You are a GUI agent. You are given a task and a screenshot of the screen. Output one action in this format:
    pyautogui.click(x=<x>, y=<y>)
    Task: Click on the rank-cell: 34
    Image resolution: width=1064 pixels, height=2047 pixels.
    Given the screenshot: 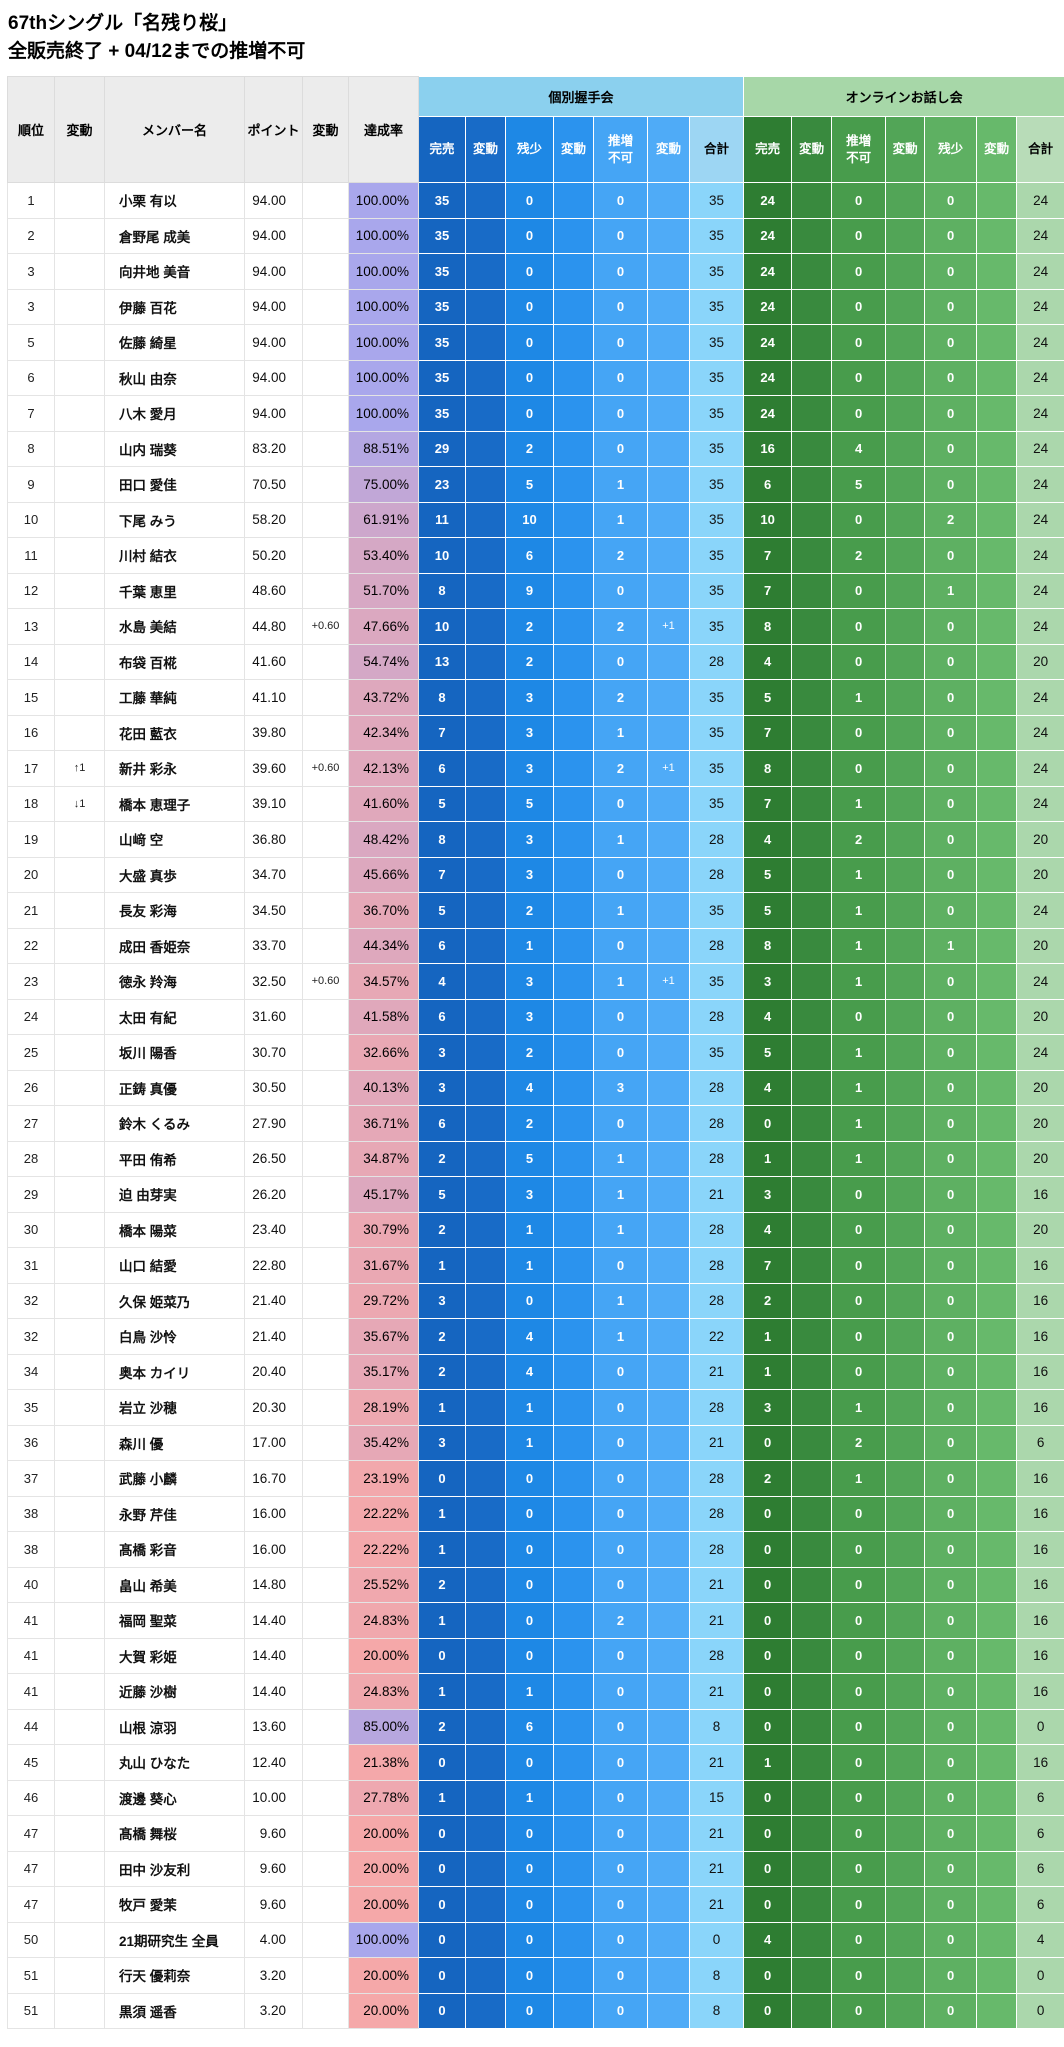 What is the action you would take?
    pyautogui.click(x=31, y=1371)
    